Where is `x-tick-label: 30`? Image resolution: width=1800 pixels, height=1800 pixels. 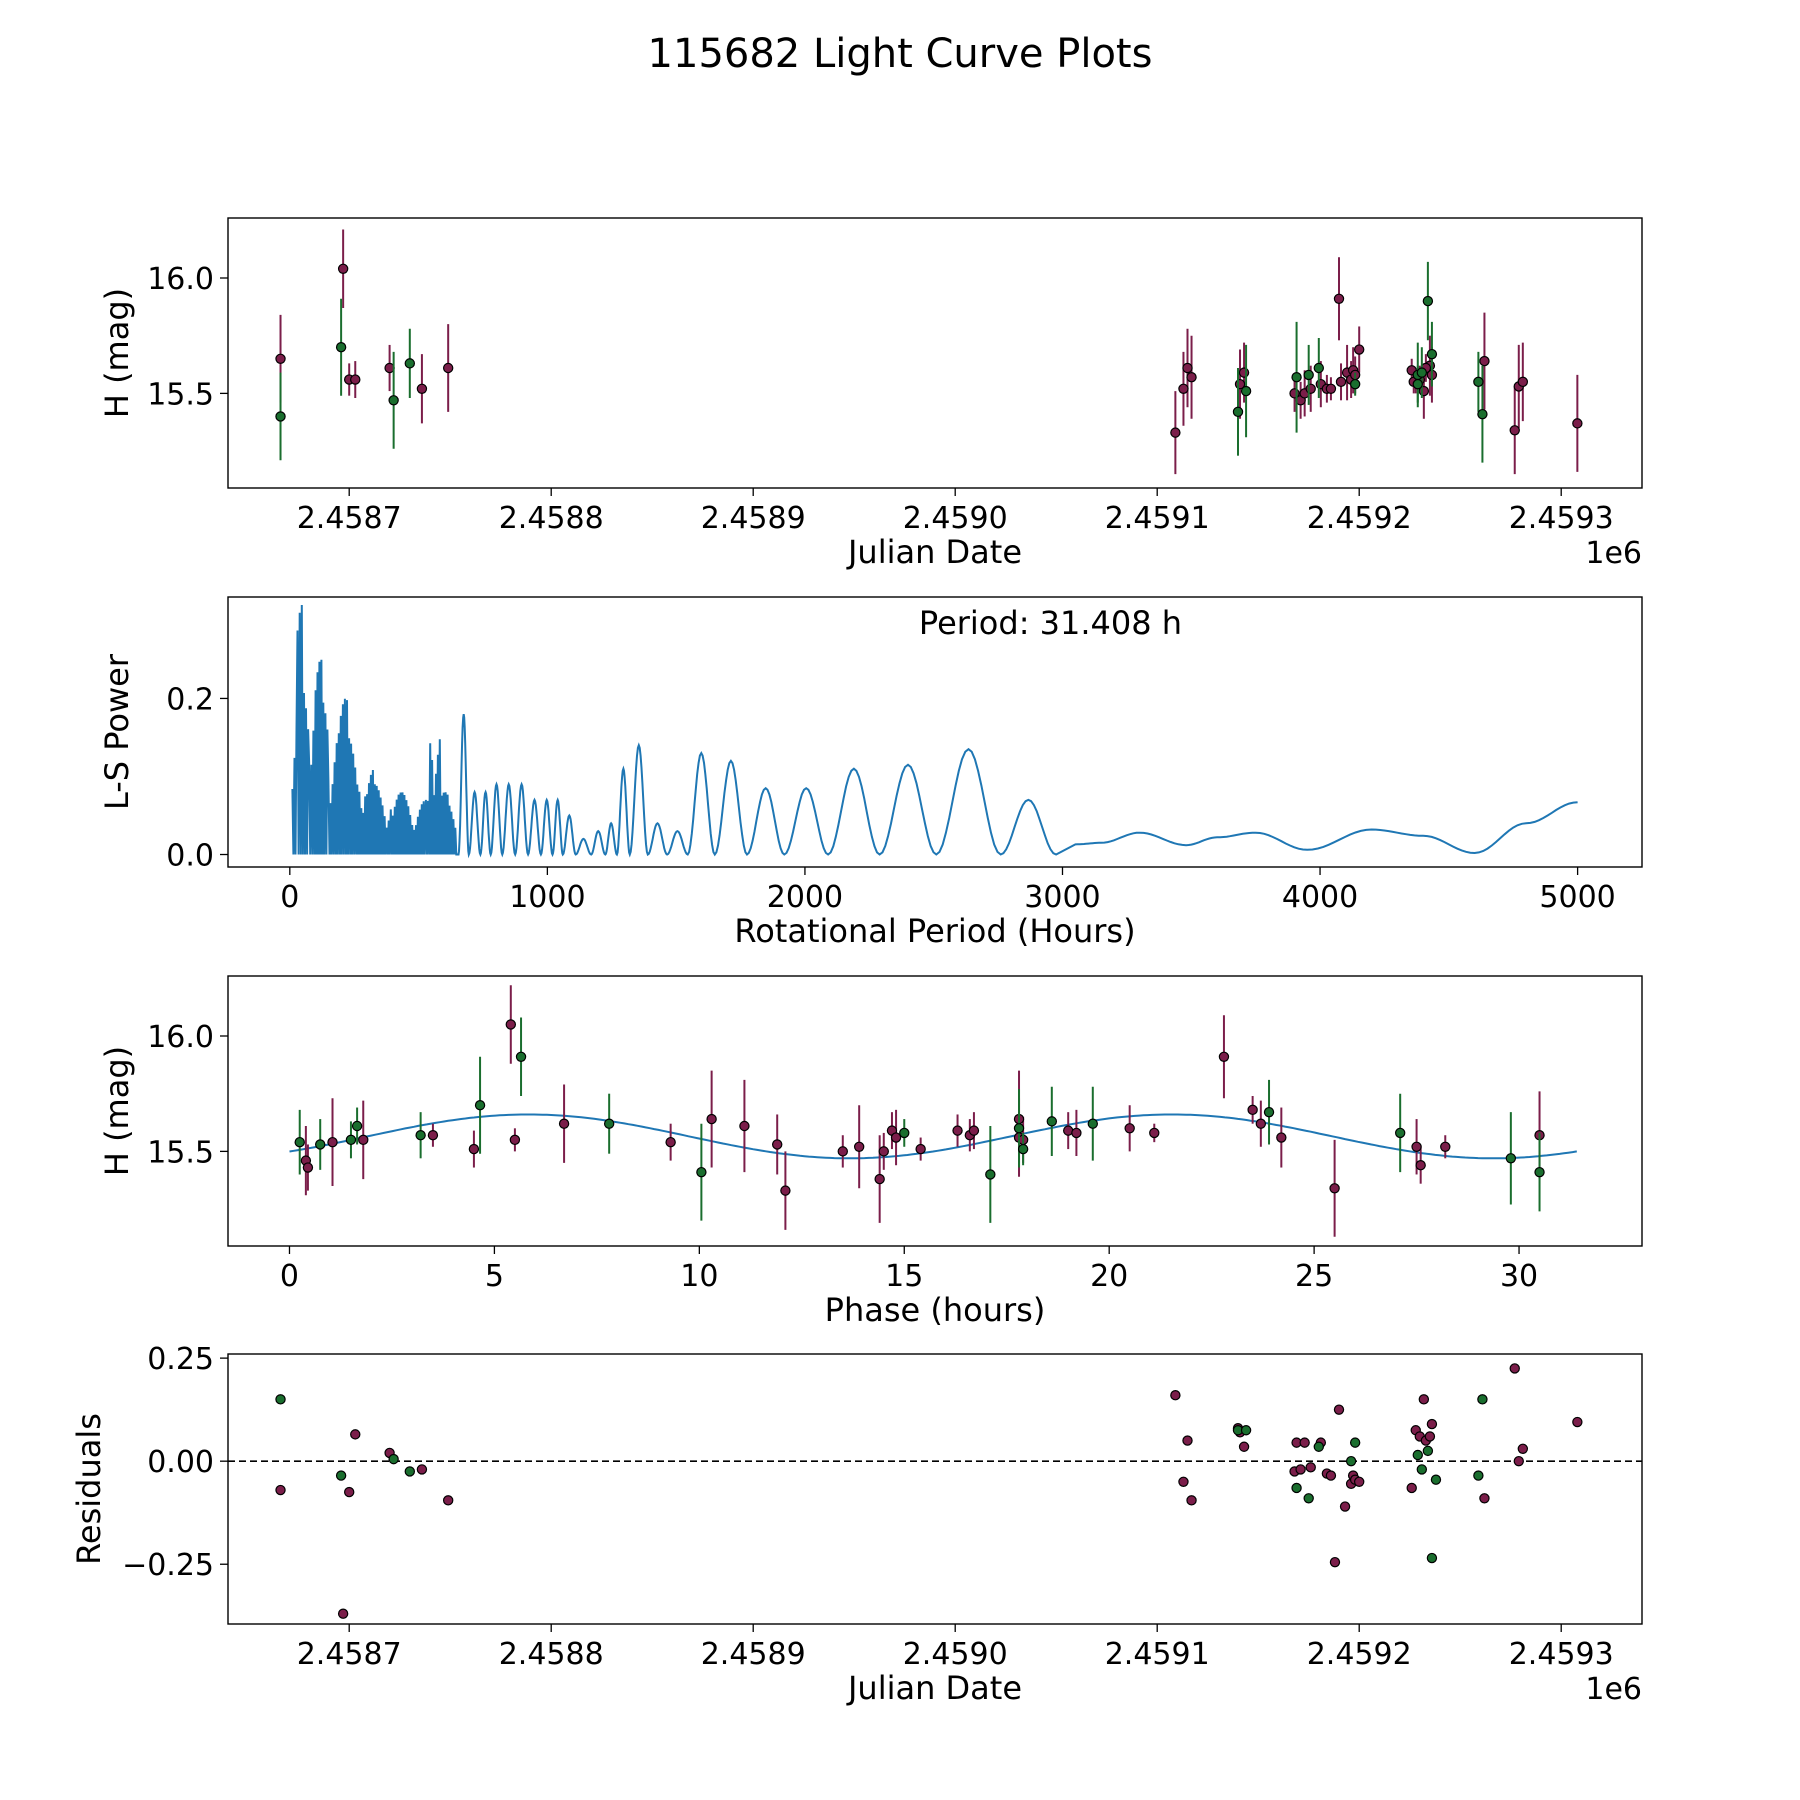 x-tick-label: 30 is located at coordinates (1519, 1276).